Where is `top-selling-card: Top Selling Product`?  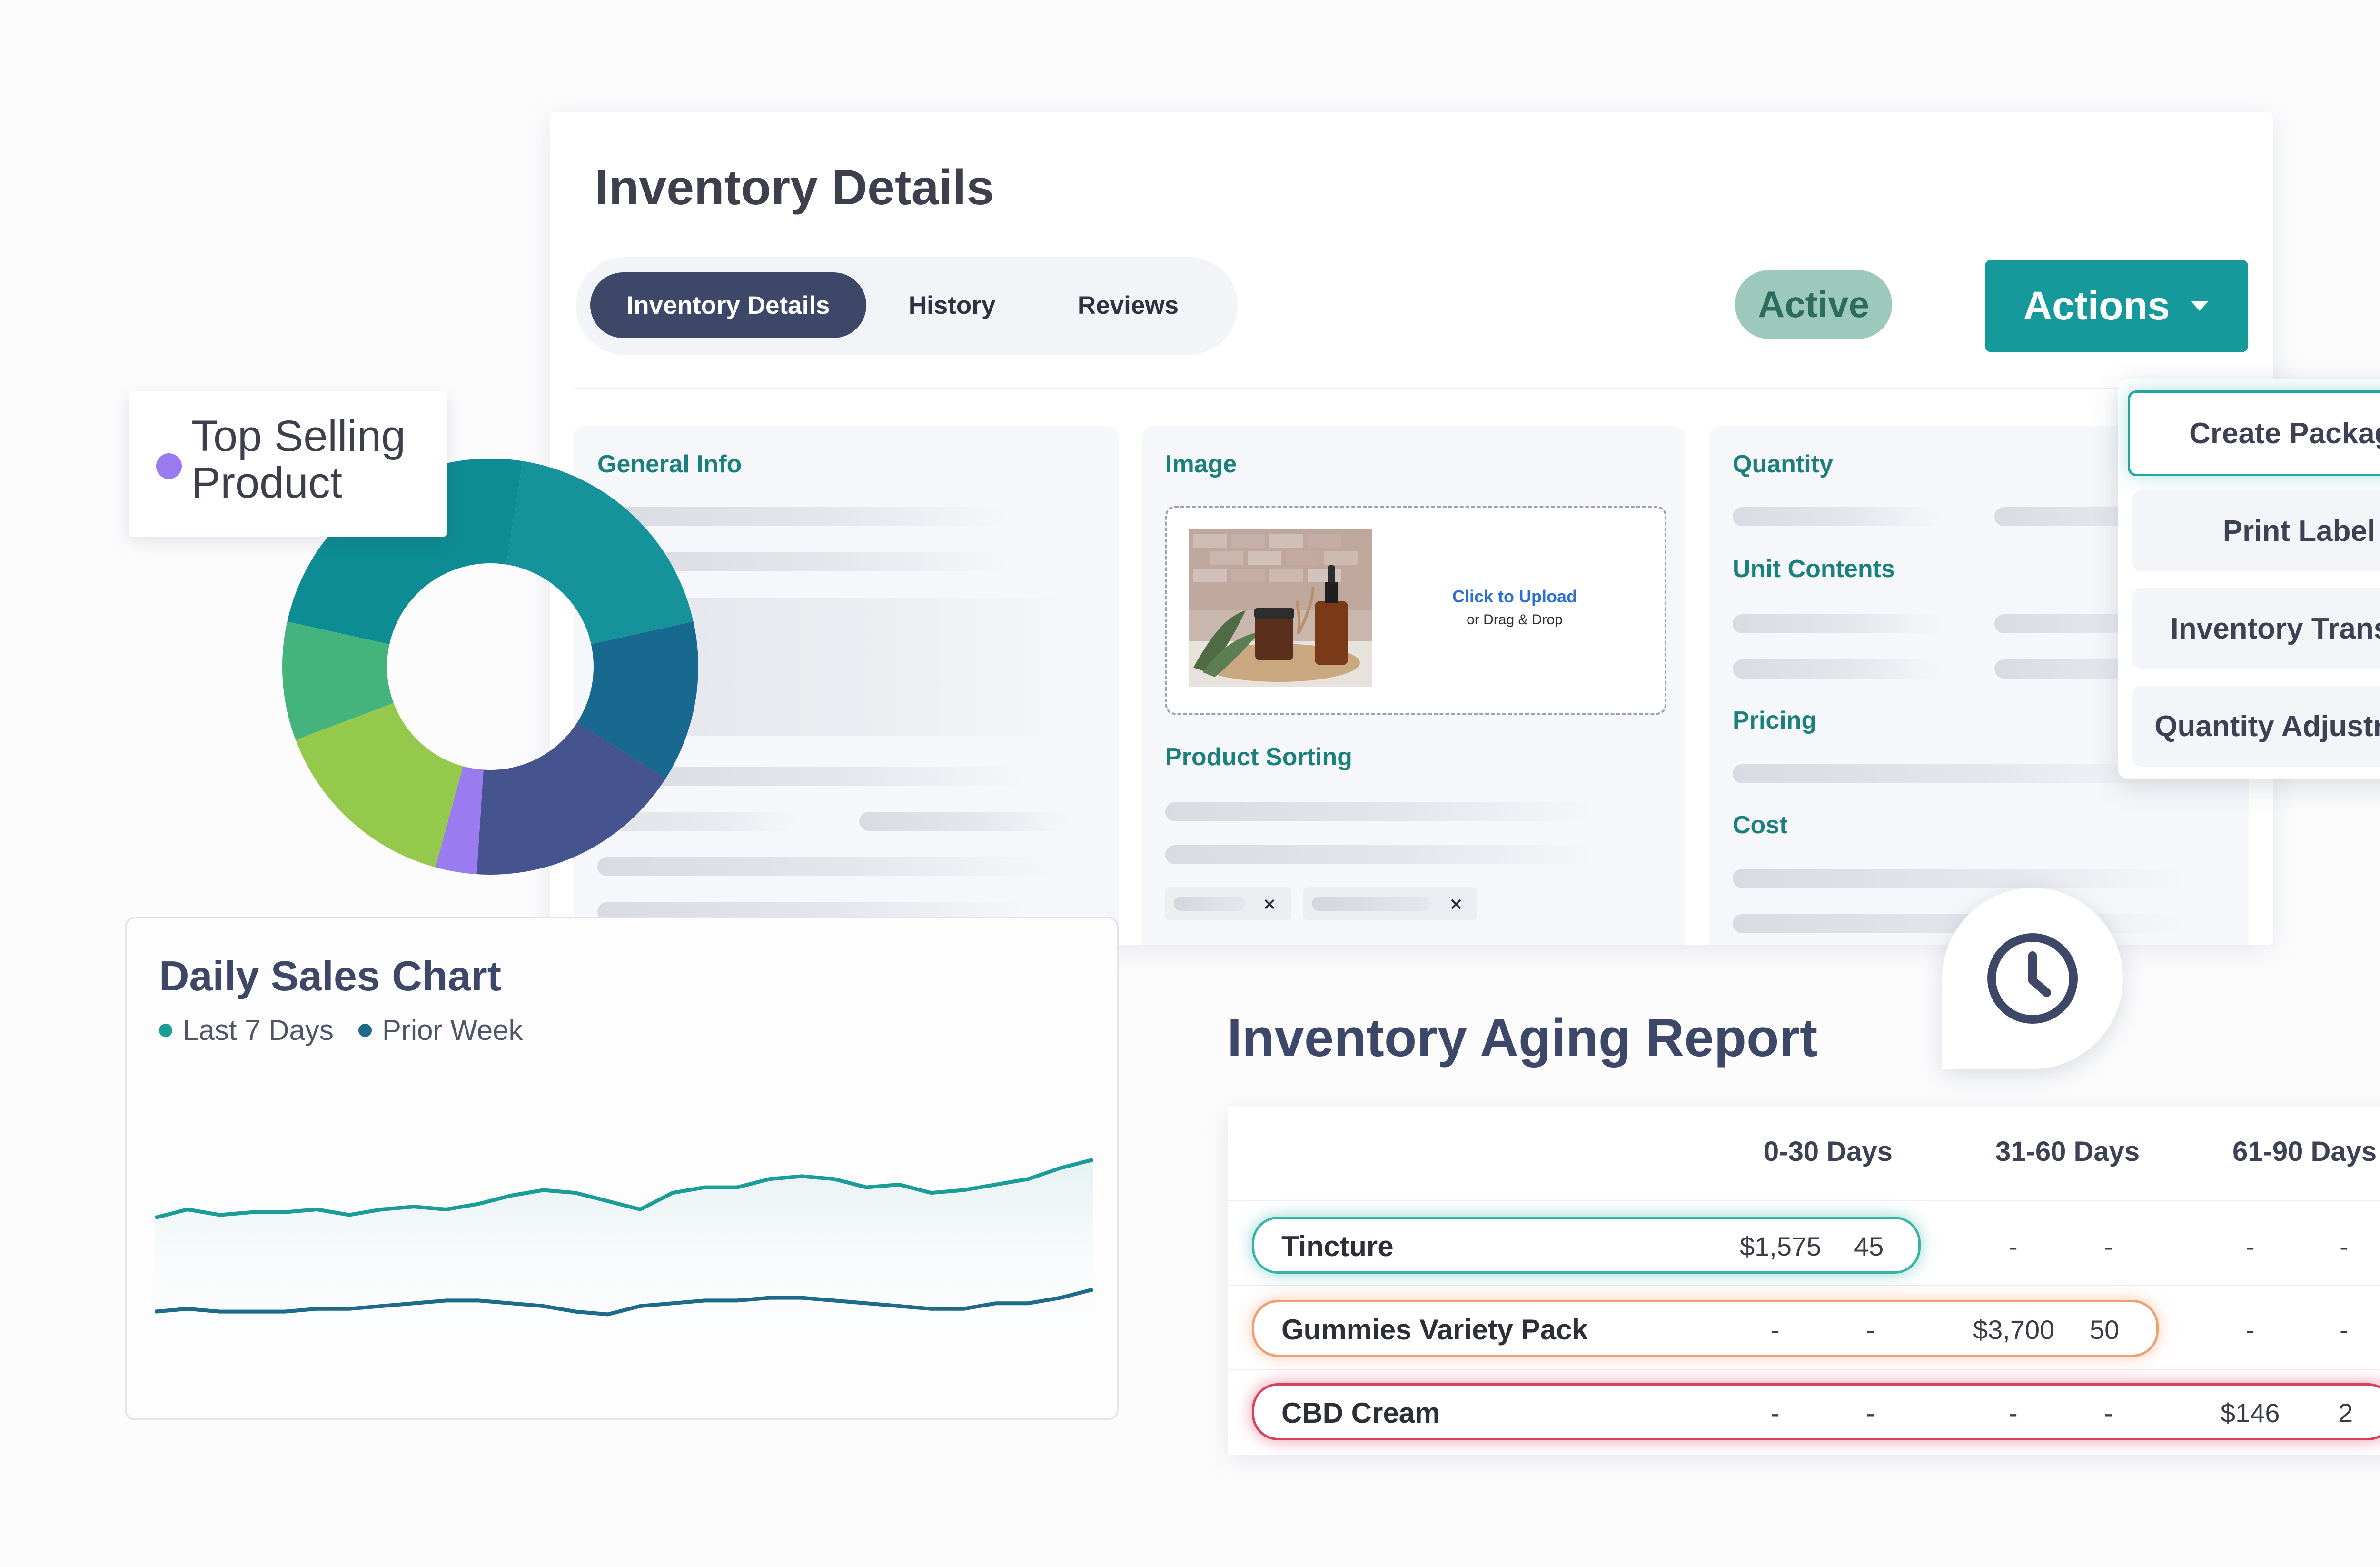
top-selling-card: Top Selling Product is located at coordinates (288, 464).